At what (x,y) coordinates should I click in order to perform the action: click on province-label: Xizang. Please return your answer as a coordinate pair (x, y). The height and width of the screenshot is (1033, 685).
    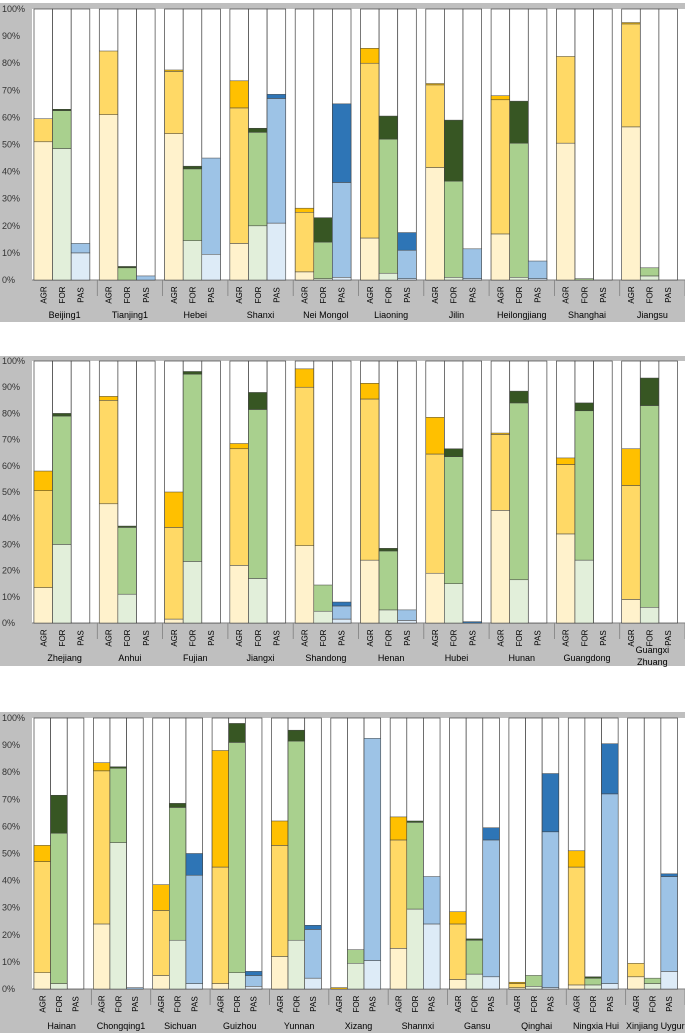
    Looking at the image, I should click on (359, 1026).